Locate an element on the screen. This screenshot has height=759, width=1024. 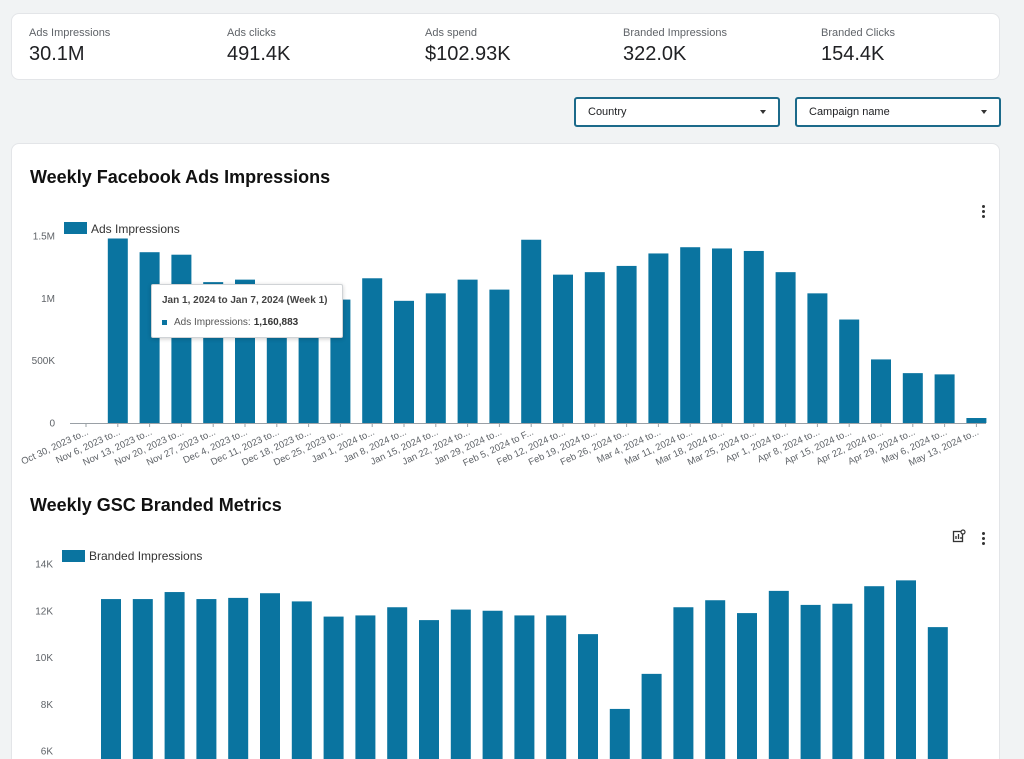
kpi-ads-spend: Ads spend $102.93K is located at coordinates (468, 46).